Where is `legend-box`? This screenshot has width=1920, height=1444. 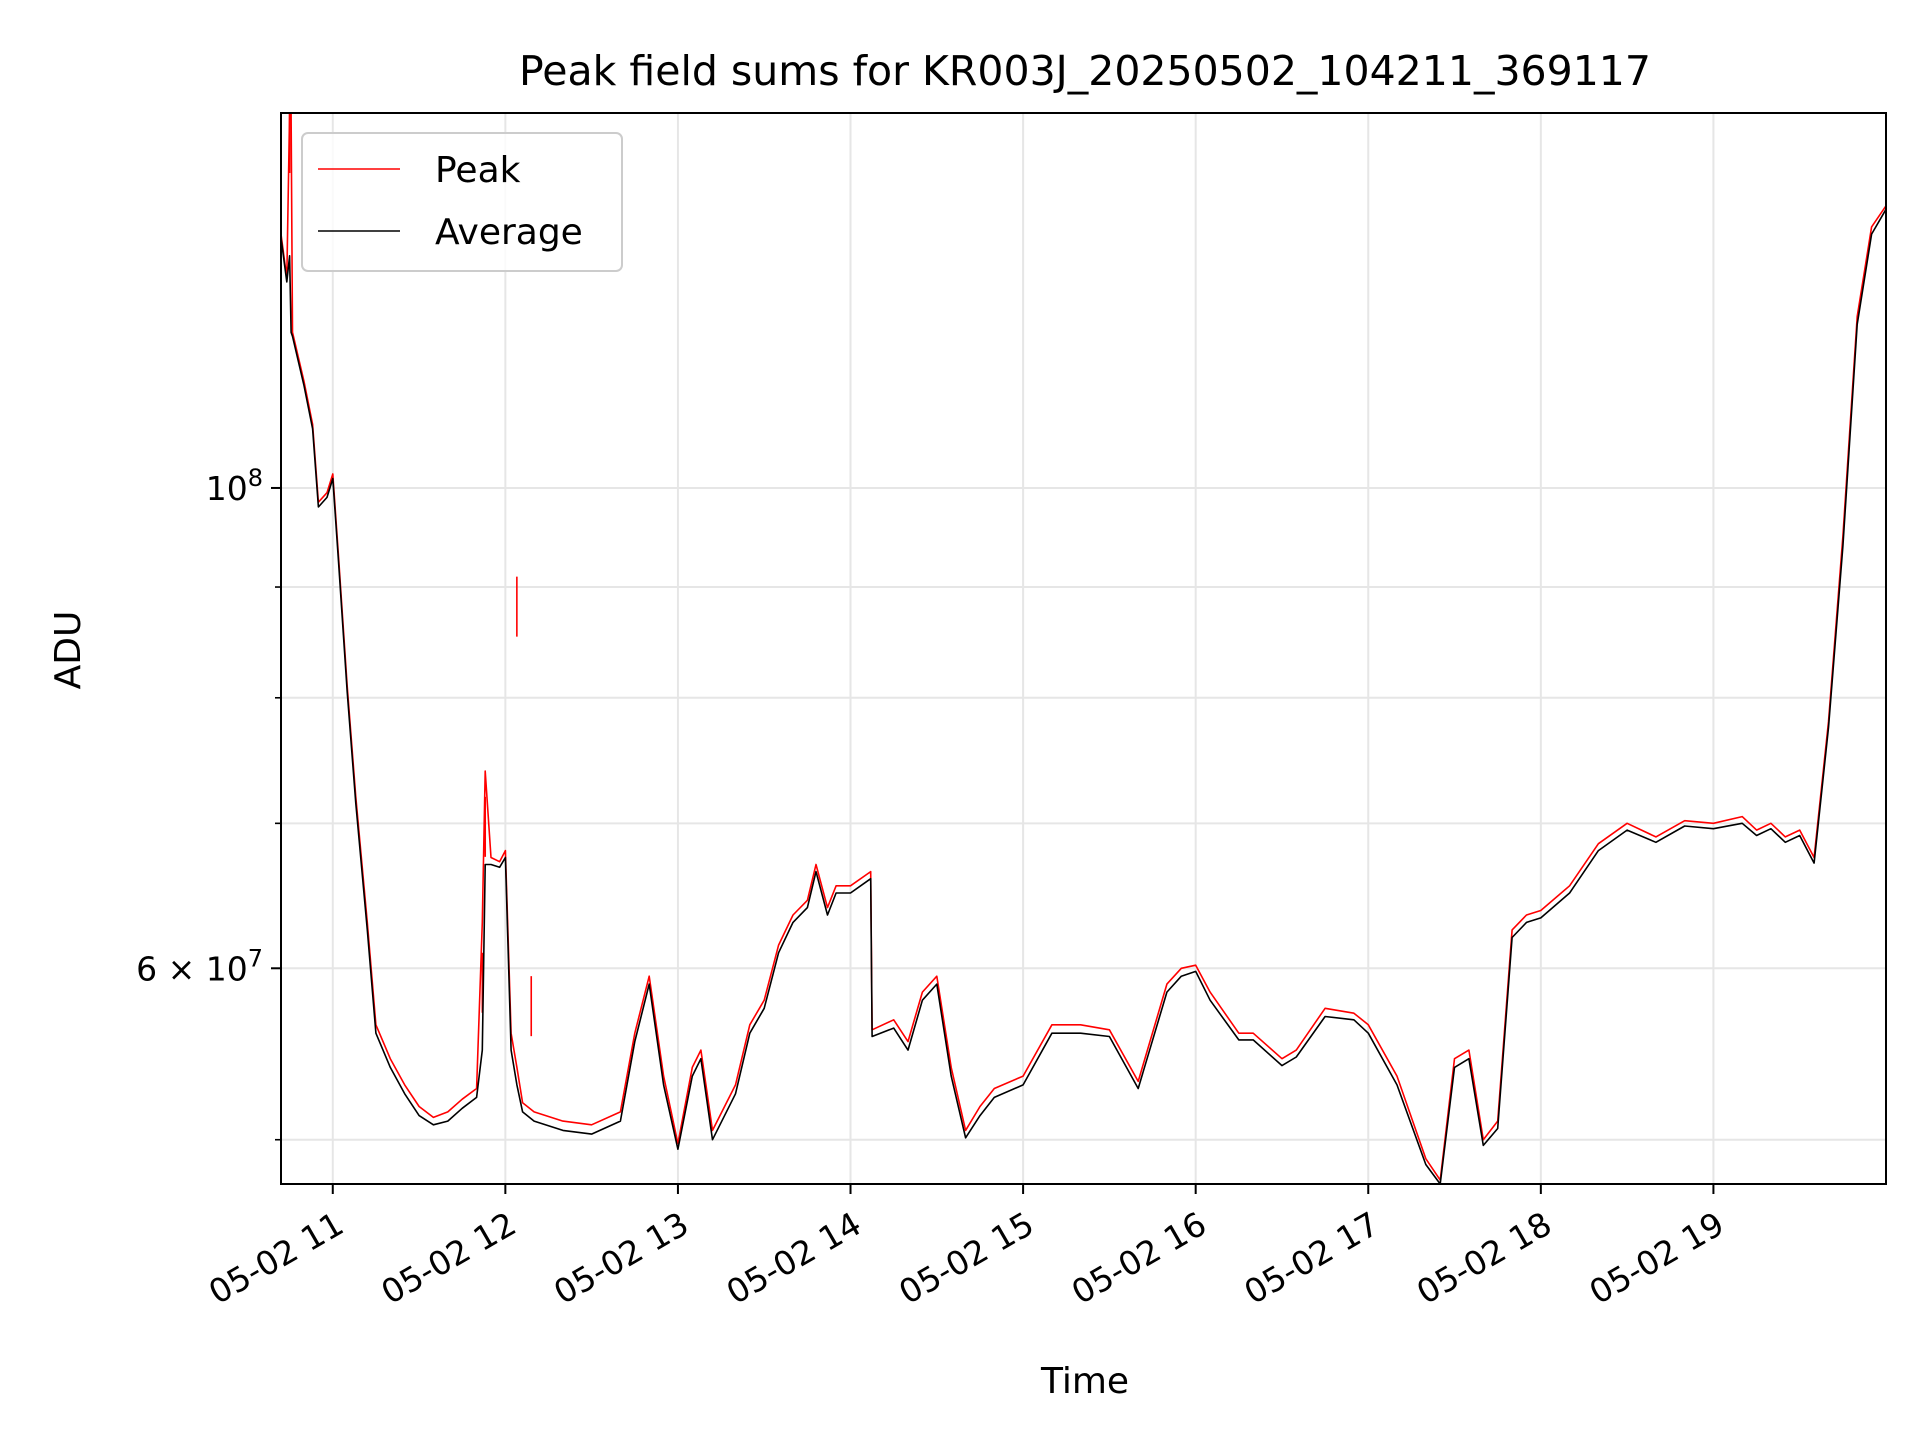 legend-box is located at coordinates (462, 202).